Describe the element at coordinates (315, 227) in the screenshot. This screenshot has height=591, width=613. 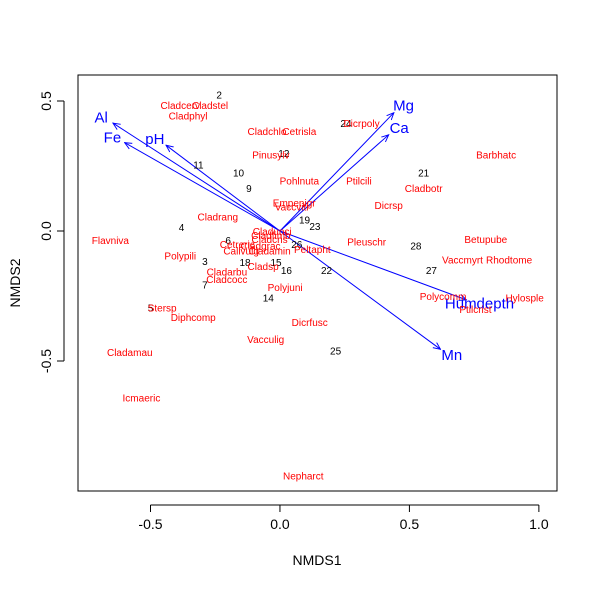
I see `site-label: 23` at that location.